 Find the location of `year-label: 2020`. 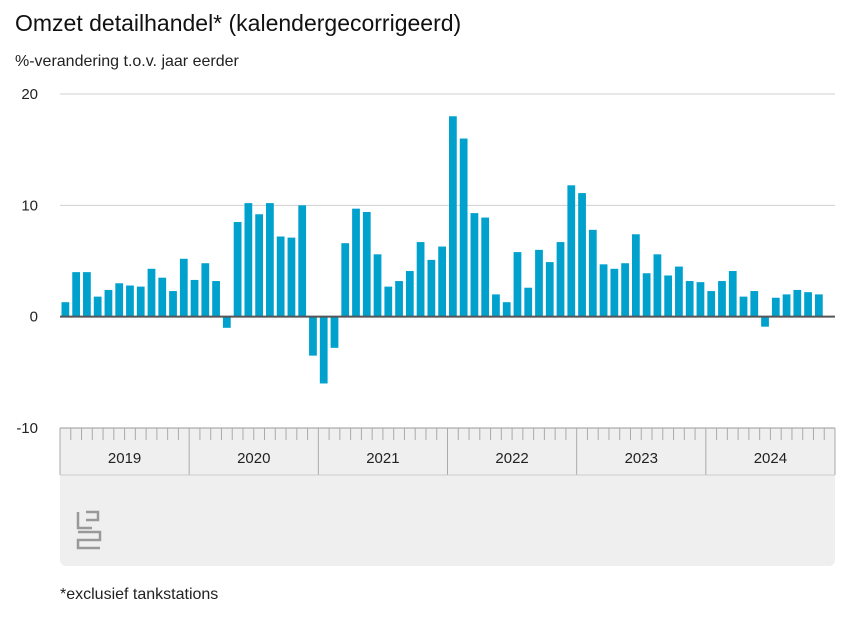

year-label: 2020 is located at coordinates (253, 458).